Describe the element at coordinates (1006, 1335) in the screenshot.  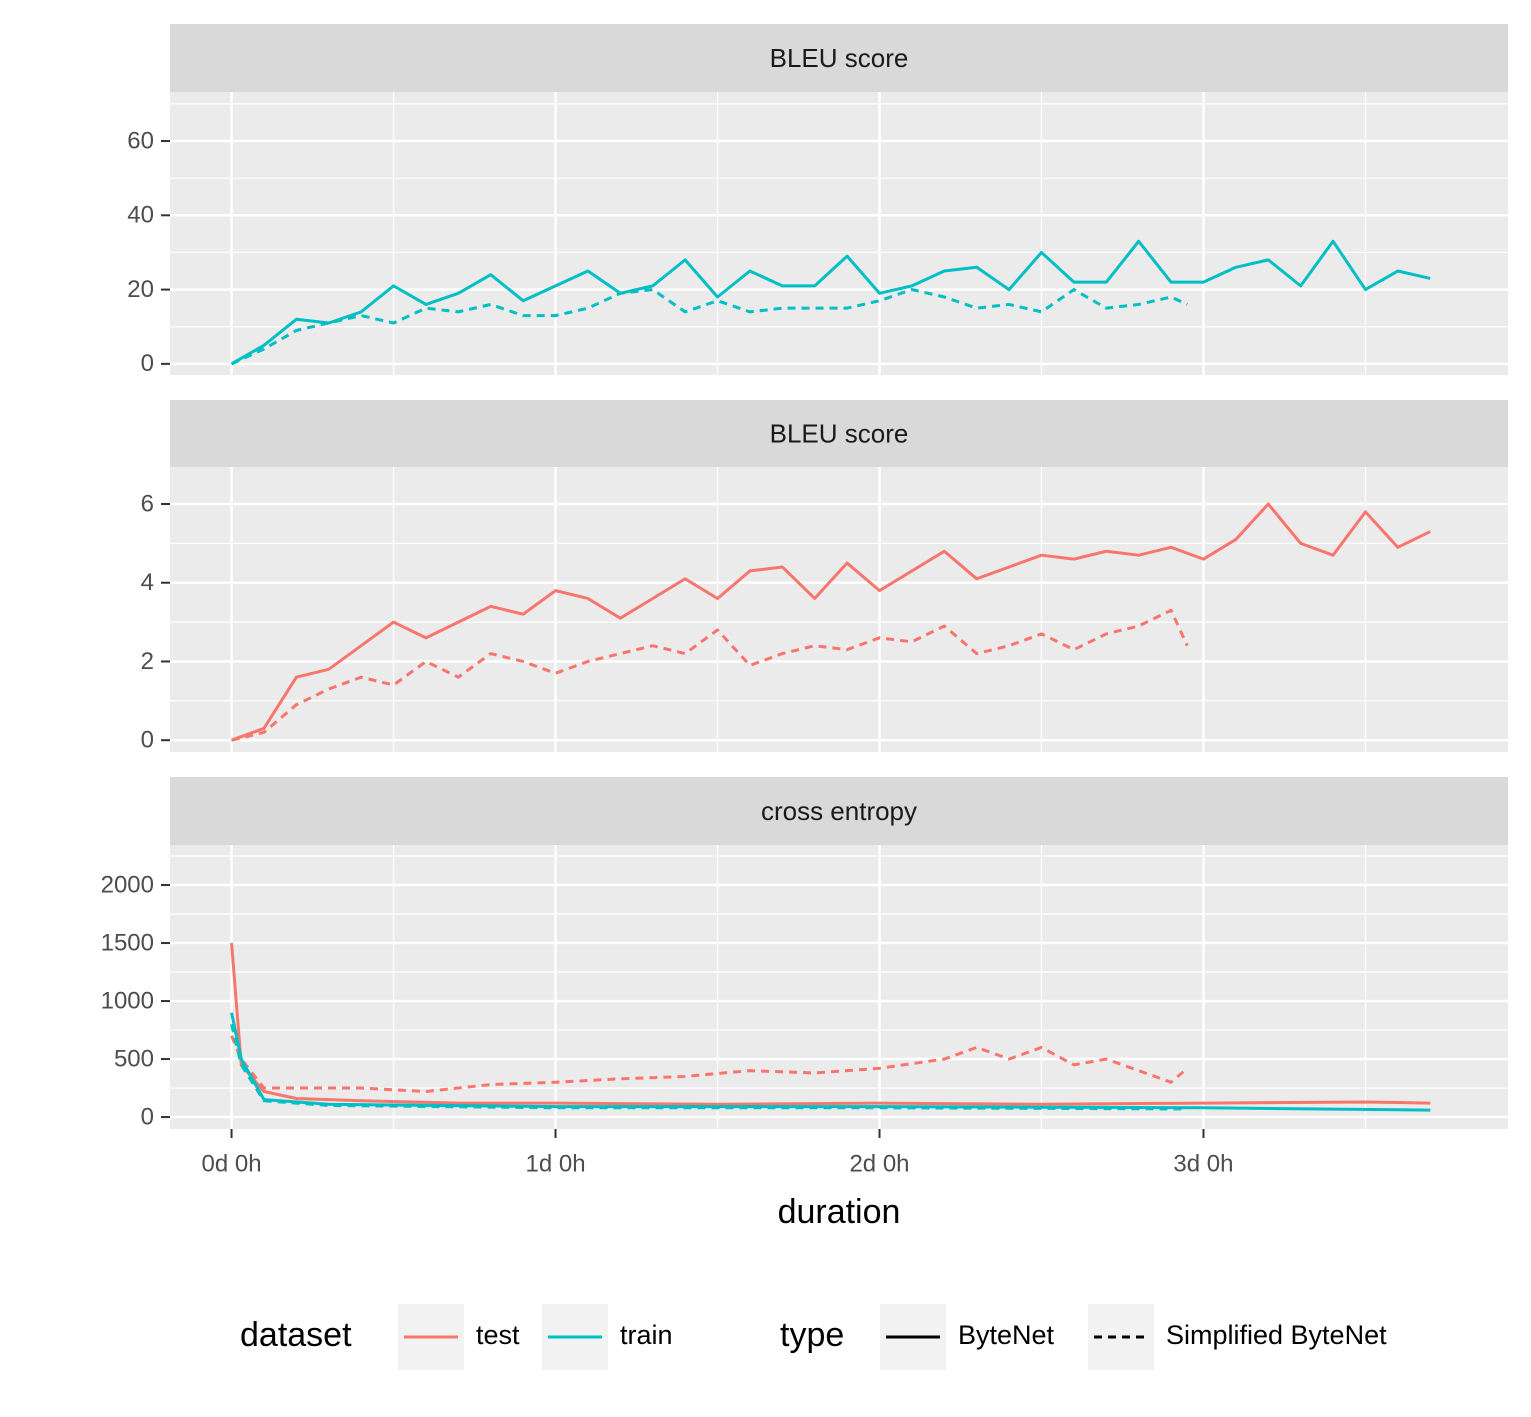
I see `legend-label: ByteNet` at that location.